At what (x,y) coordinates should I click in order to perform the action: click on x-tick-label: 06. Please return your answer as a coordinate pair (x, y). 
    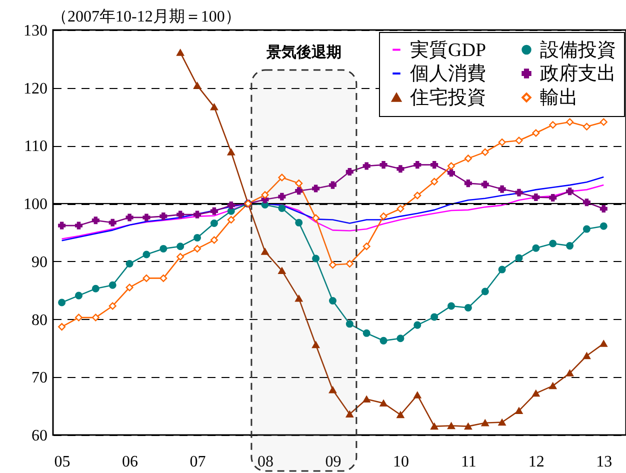
    Looking at the image, I should click on (130, 462).